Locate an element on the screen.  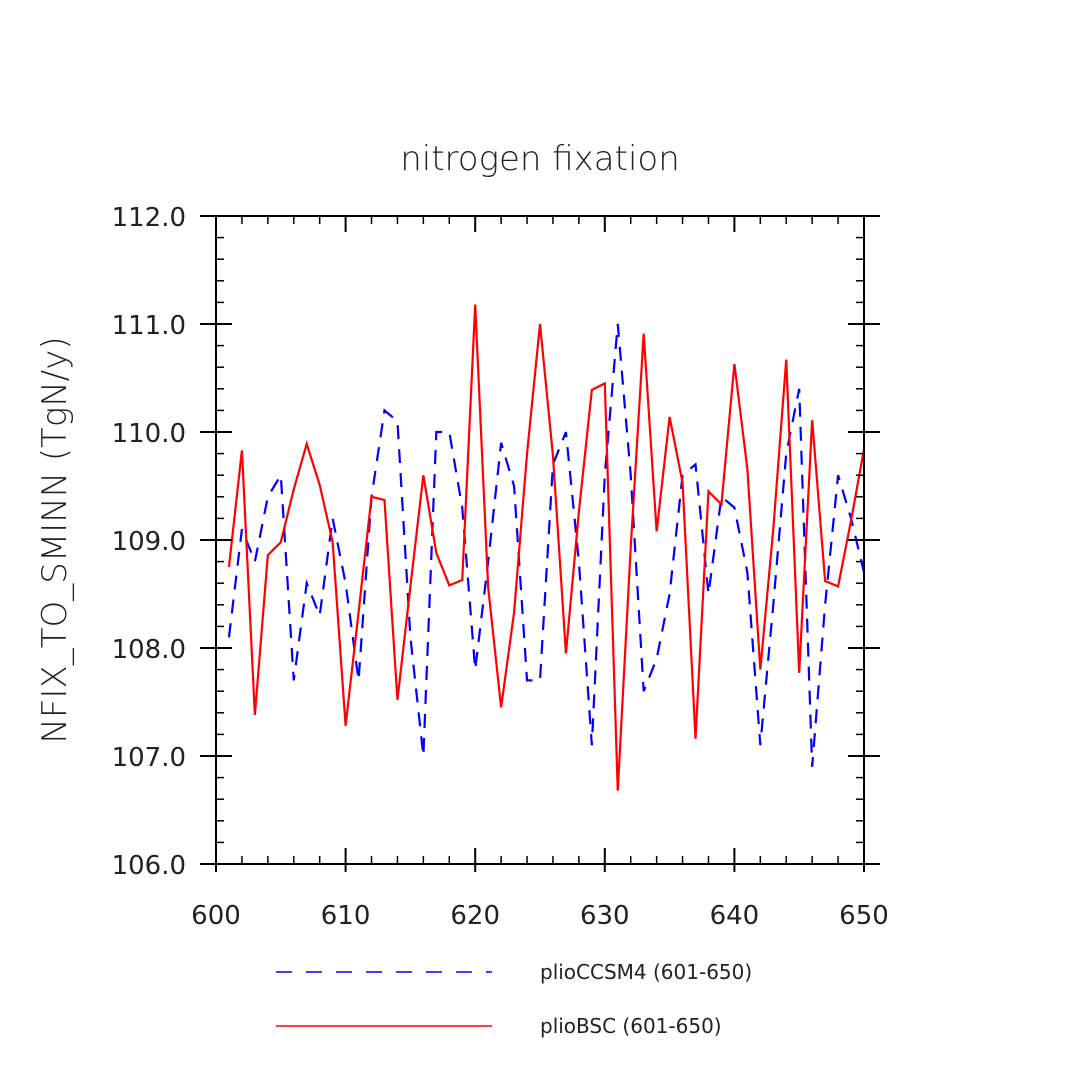
x-tick-label: 630 is located at coordinates (605, 916).